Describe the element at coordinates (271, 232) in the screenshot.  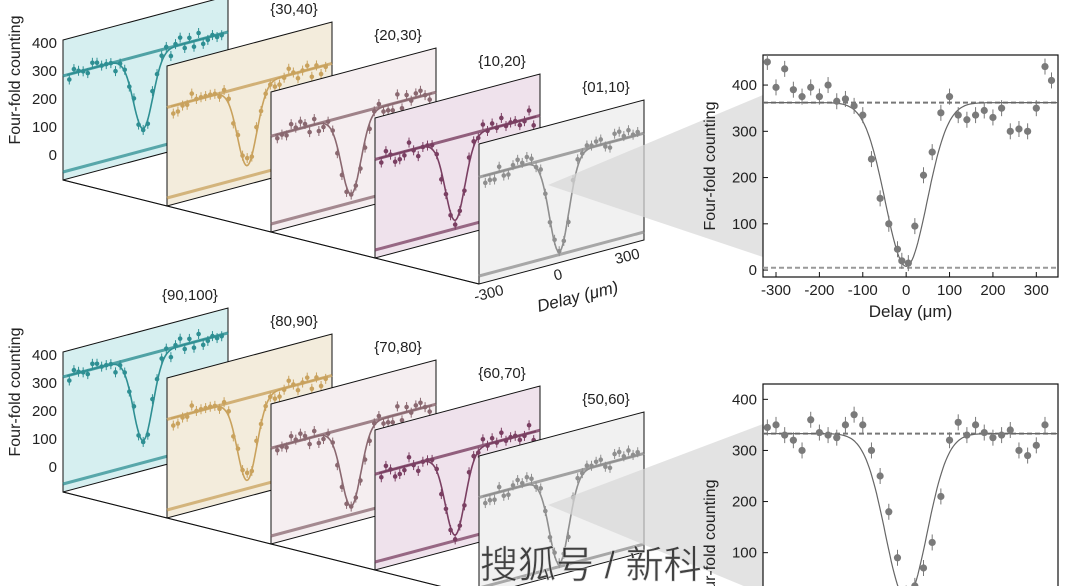
I see `floor-edge-long` at that location.